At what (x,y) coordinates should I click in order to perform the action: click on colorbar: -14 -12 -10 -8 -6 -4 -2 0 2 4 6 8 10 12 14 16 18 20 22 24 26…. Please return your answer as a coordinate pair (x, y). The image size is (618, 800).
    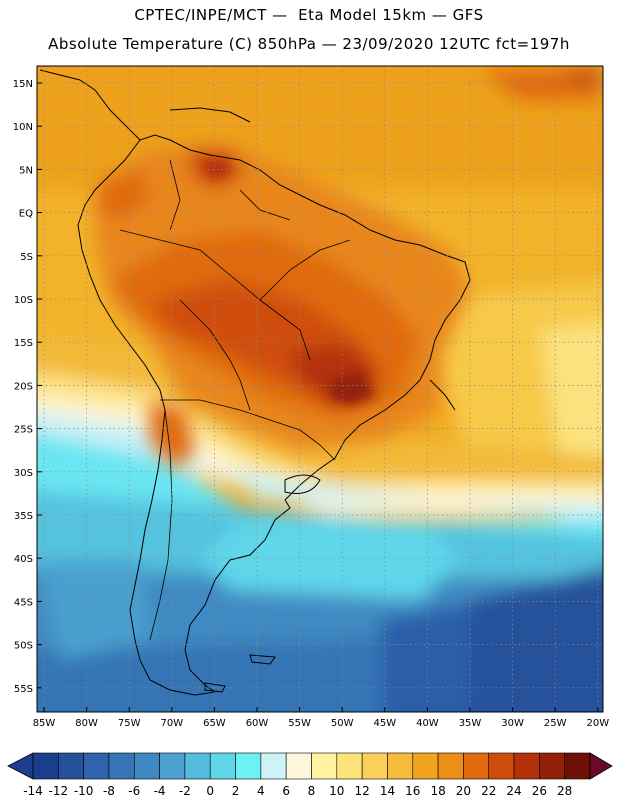
    Looking at the image, I should click on (310, 775).